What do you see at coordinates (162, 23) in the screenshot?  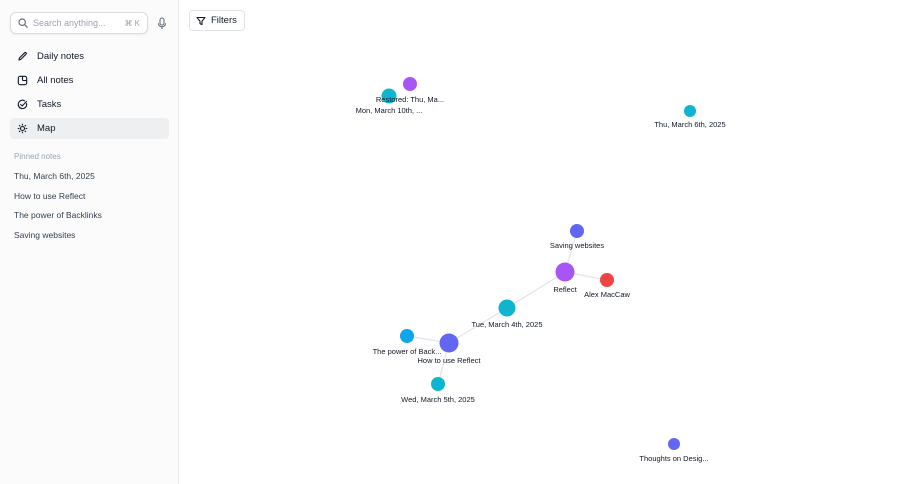 I see `microphone-icon` at bounding box center [162, 23].